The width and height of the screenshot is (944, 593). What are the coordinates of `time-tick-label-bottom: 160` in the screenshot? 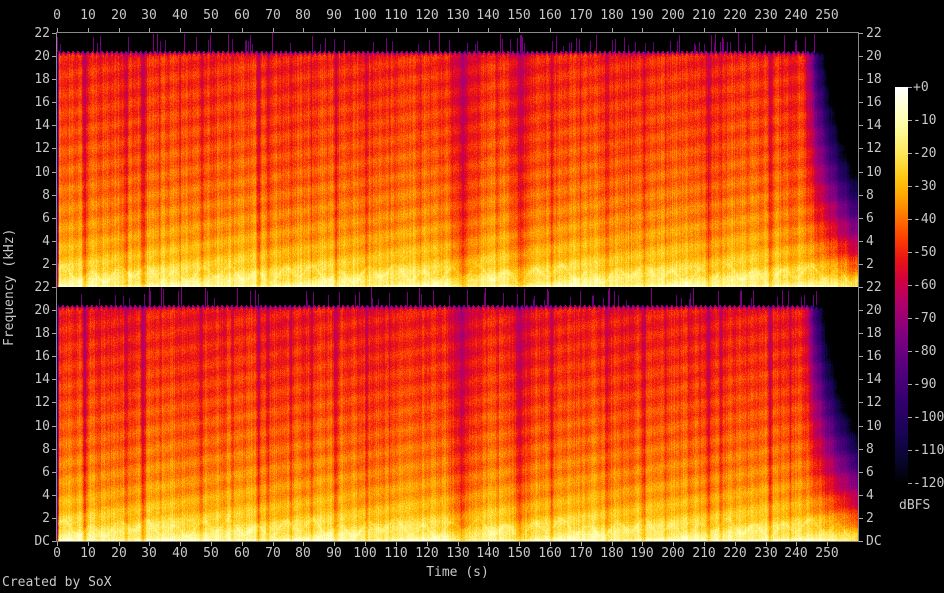 It's located at (550, 553).